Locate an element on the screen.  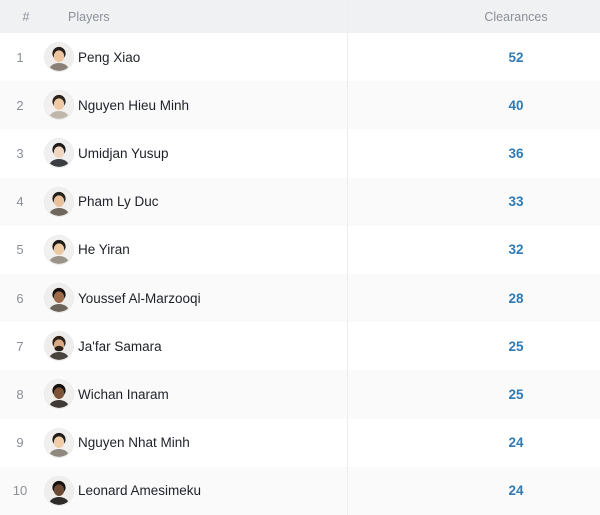
rank-number: 1 is located at coordinates (20, 57).